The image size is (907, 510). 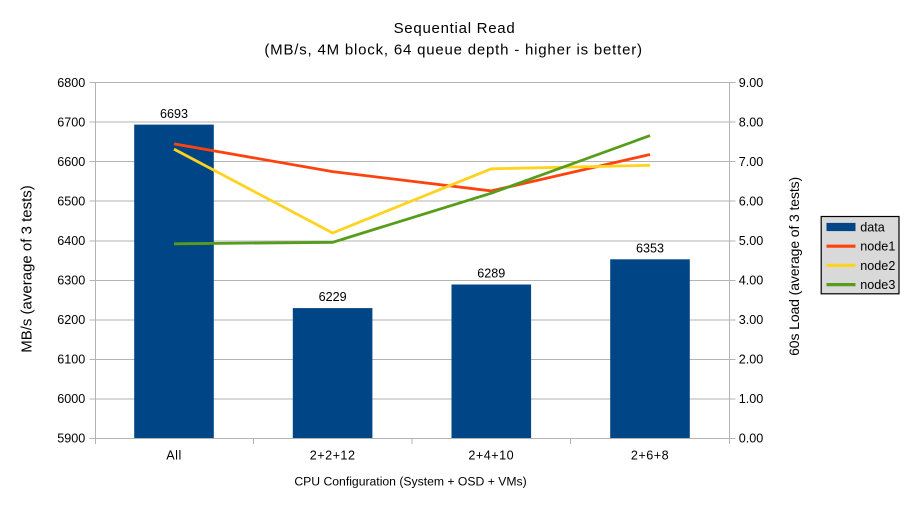 What do you see at coordinates (71, 320) in the screenshot?
I see `svg-text: 6200` at bounding box center [71, 320].